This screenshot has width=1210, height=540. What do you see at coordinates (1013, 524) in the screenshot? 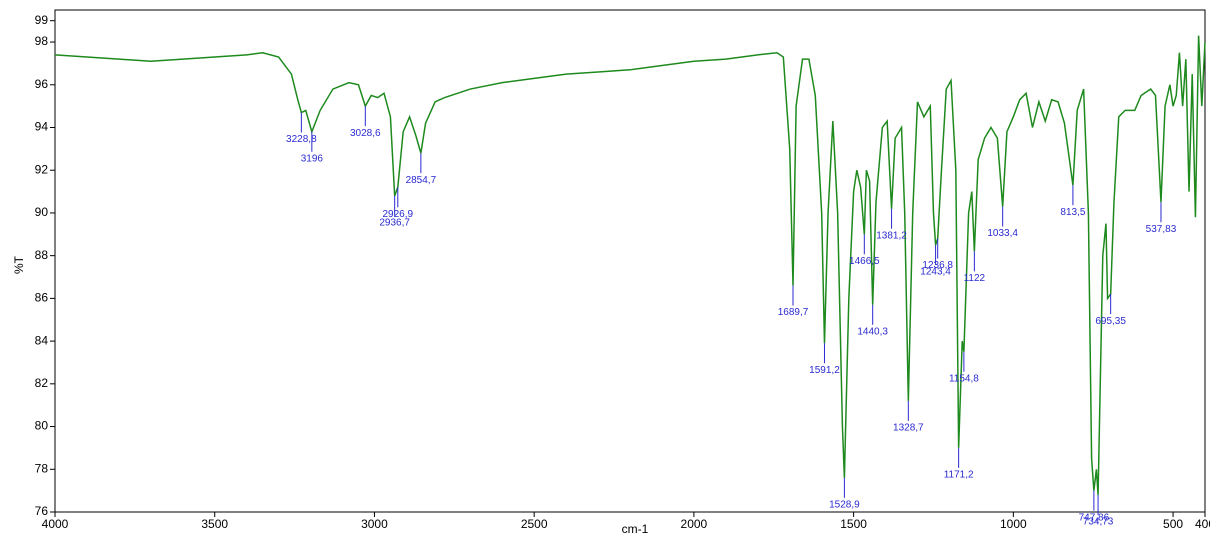
I see `x-tick-label: 1000` at bounding box center [1013, 524].